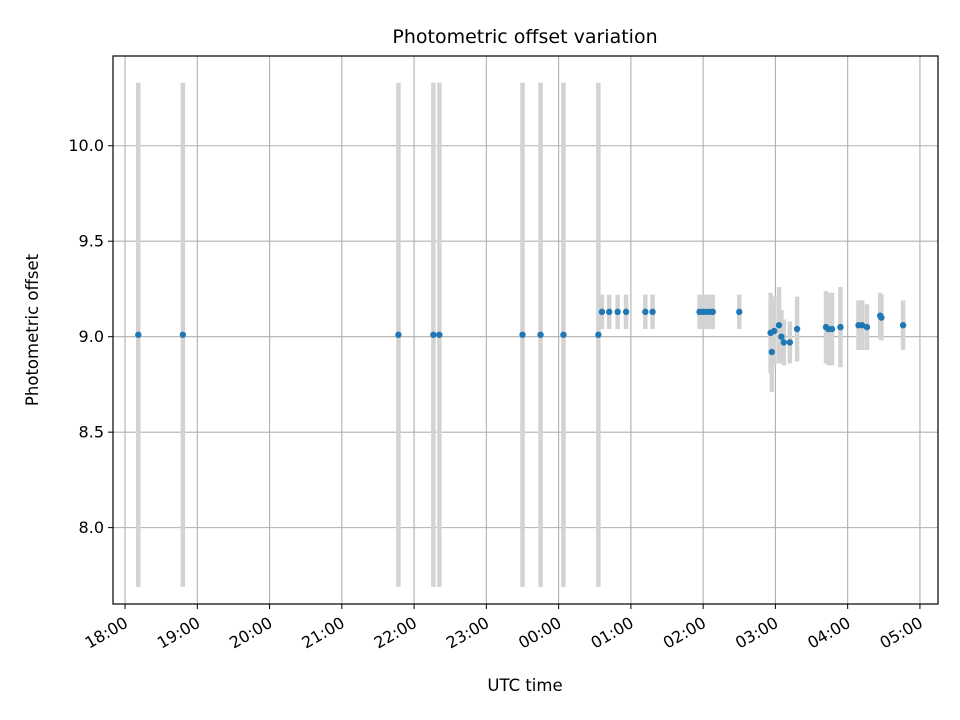 This screenshot has height=720, width=960. What do you see at coordinates (91, 432) in the screenshot?
I see `y-tick-label: 8.5` at bounding box center [91, 432].